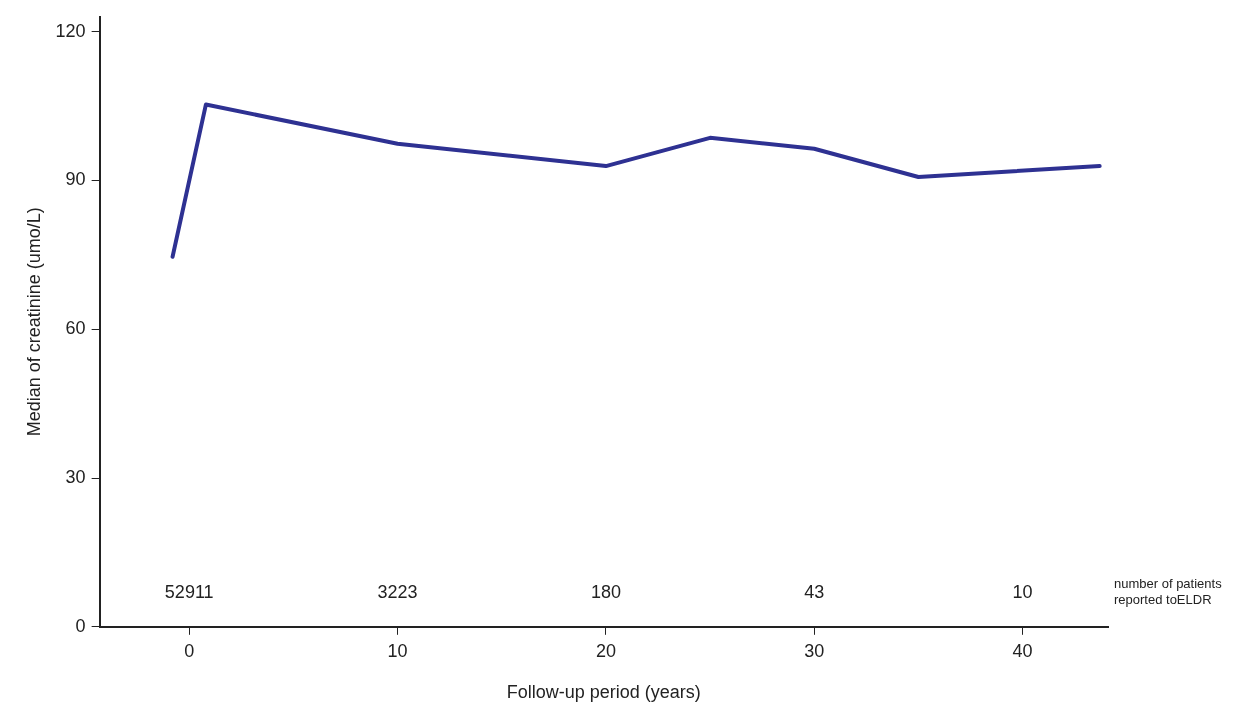  Describe the element at coordinates (1022, 650) in the screenshot. I see `x-tick-label: 40` at that location.